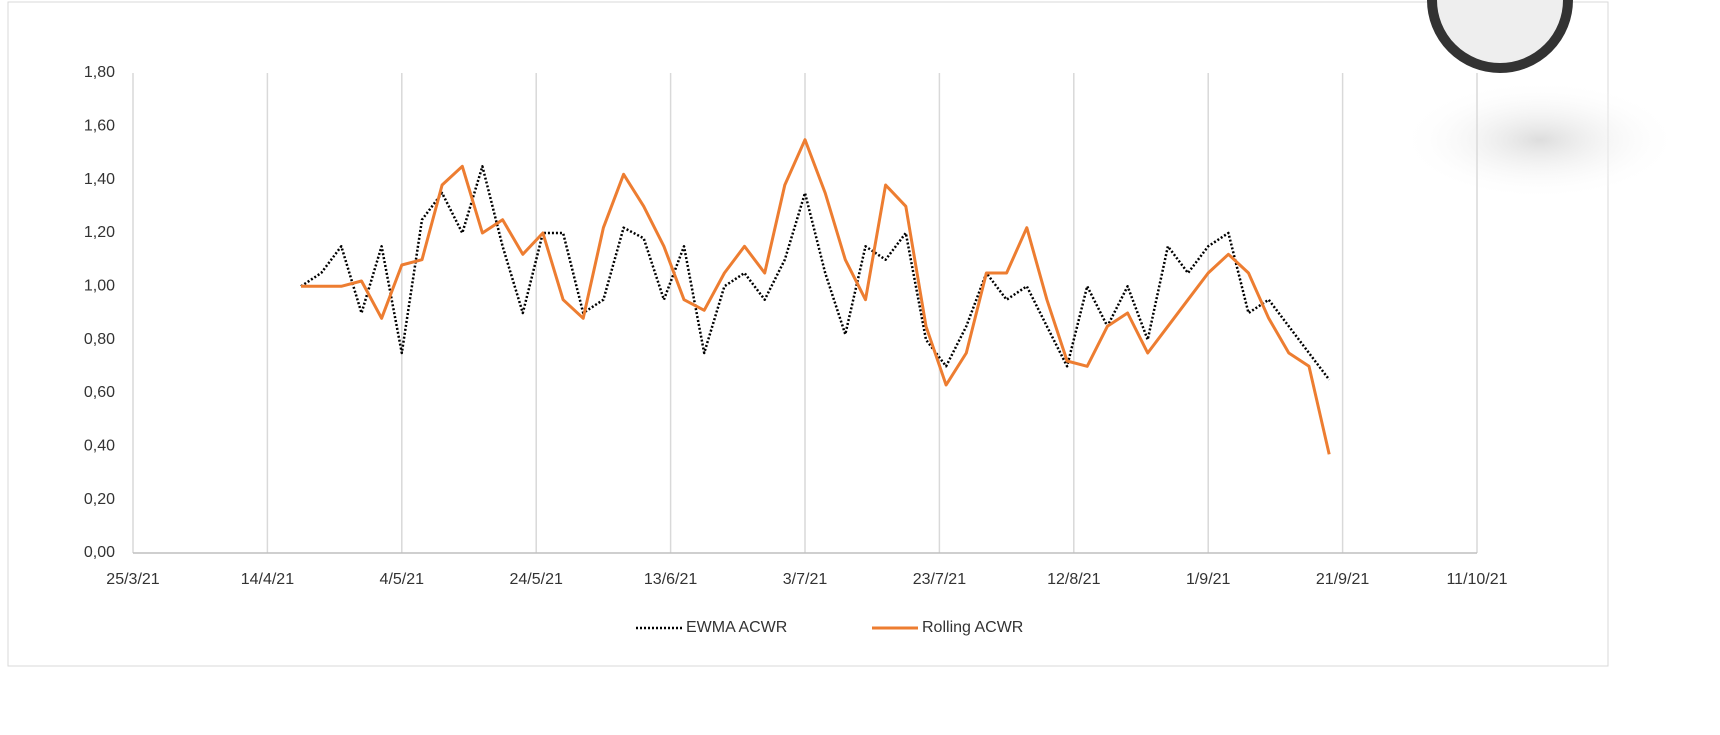 This screenshot has width=1720, height=735. I want to click on y-tick-label: 1,40, so click(99, 179).